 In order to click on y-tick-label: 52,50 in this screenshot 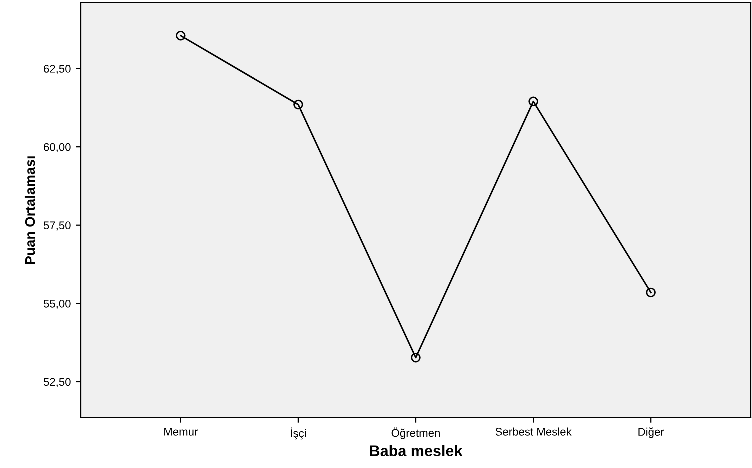, I will do `click(57, 383)`.